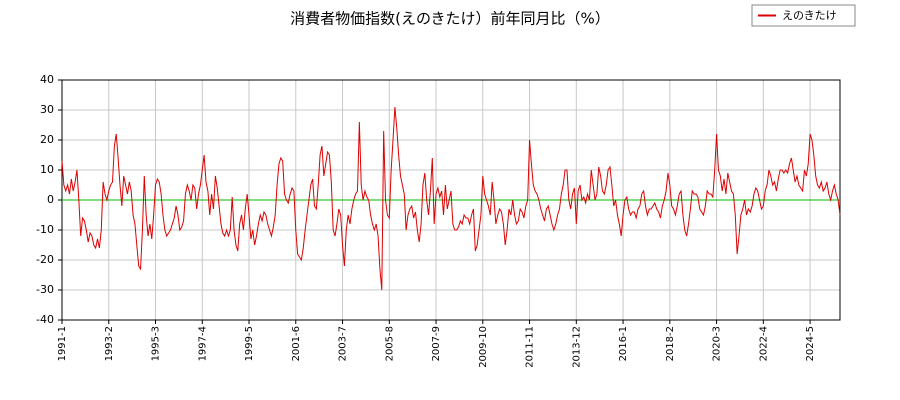 This screenshot has width=900, height=400. I want to click on chart-title: 消費者物価指数(えのきたけ）前年同月比（%）, so click(450, 19).